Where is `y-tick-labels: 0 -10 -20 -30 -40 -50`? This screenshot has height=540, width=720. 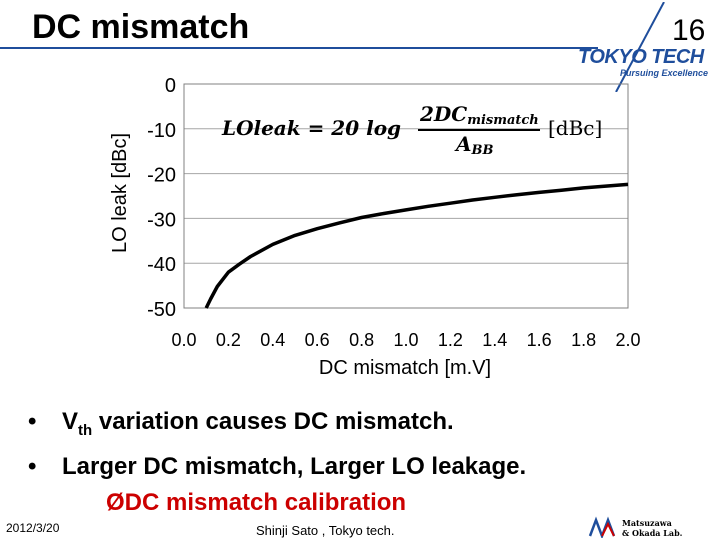 y-tick-labels: 0 -10 -20 -30 -40 -50 is located at coordinates (161, 198).